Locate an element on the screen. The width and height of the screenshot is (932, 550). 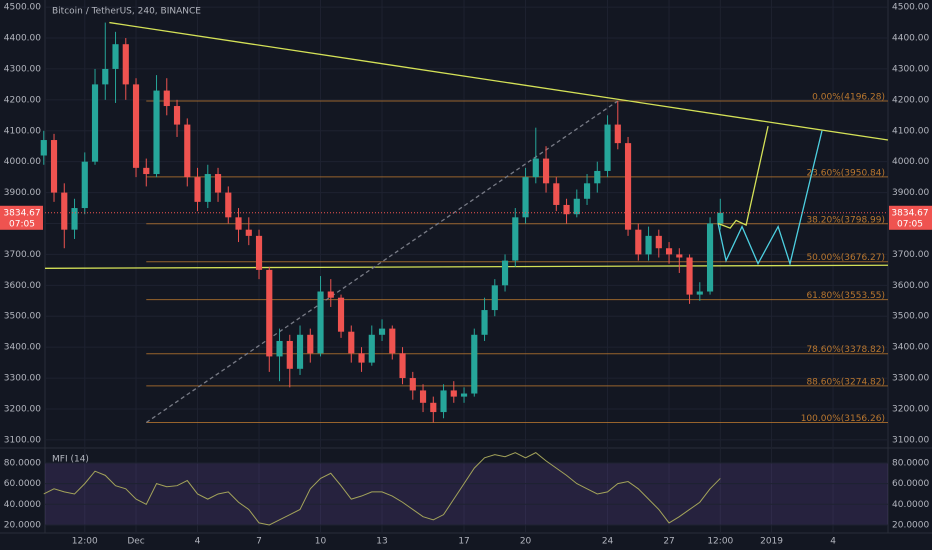
projection-path is located at coordinates (743, 177).